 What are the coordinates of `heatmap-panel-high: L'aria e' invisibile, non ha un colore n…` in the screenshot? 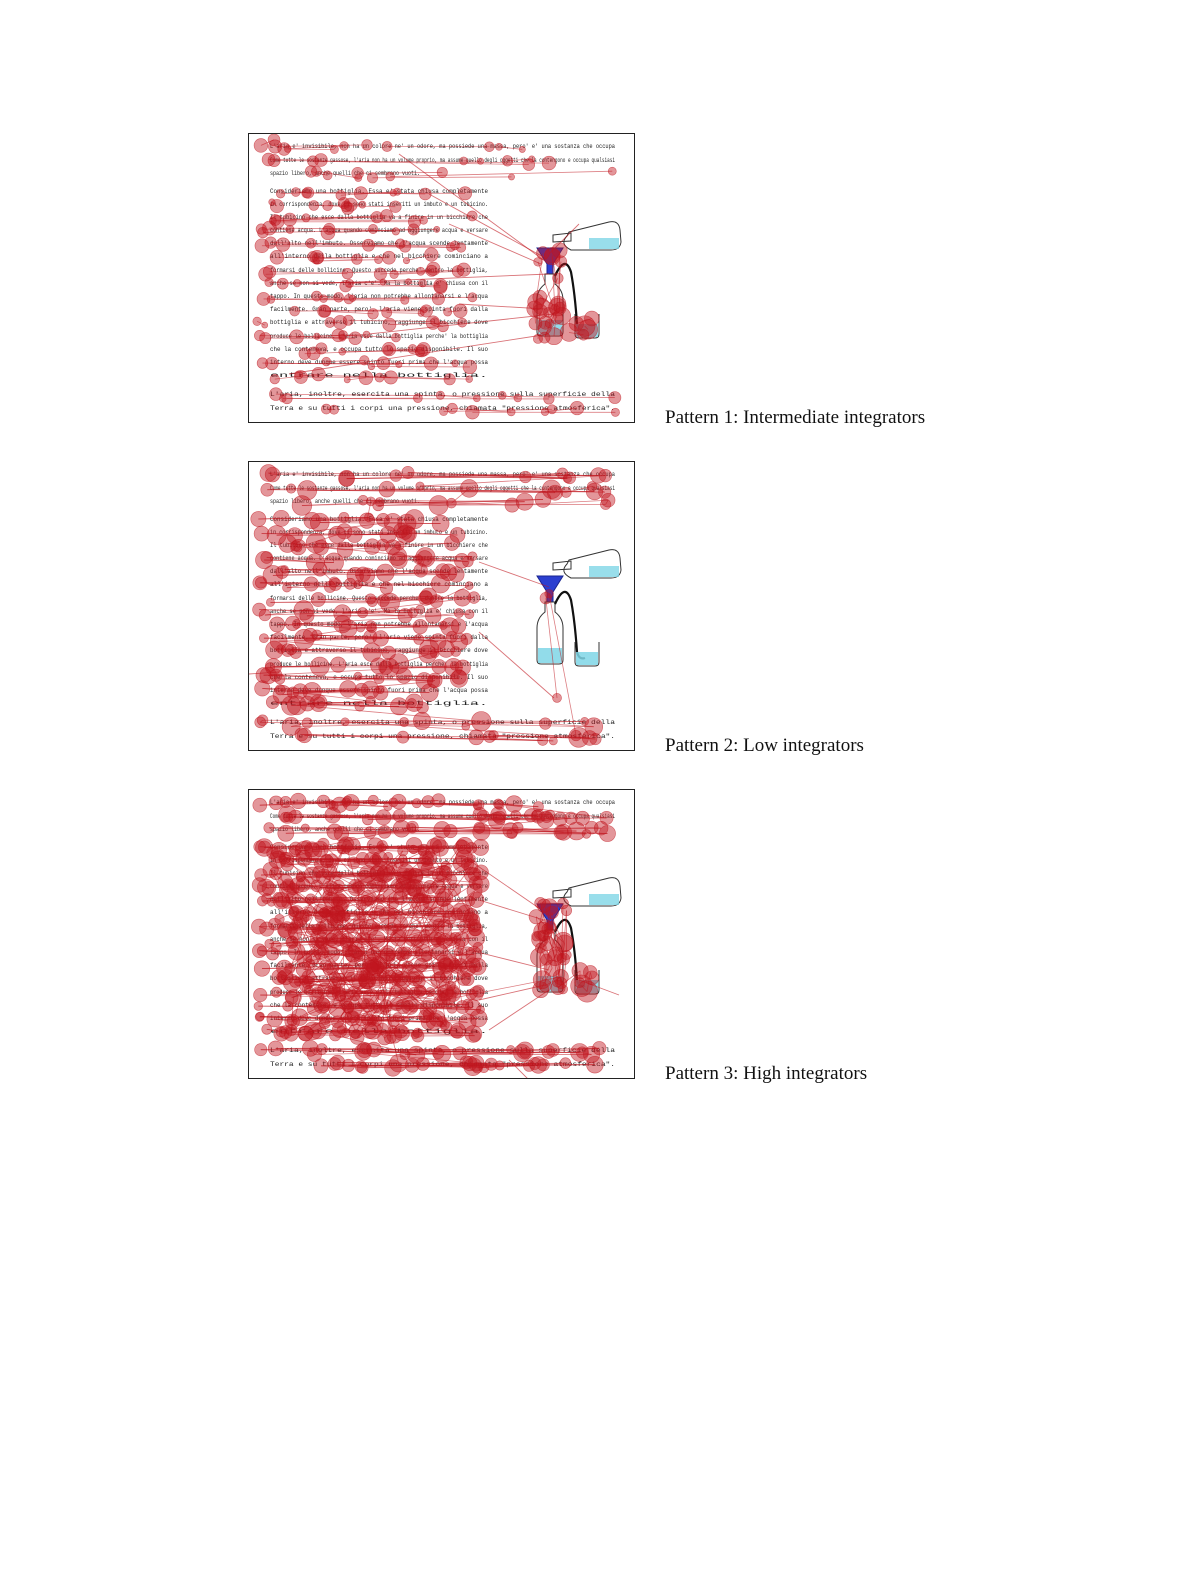 It's located at (441, 934).